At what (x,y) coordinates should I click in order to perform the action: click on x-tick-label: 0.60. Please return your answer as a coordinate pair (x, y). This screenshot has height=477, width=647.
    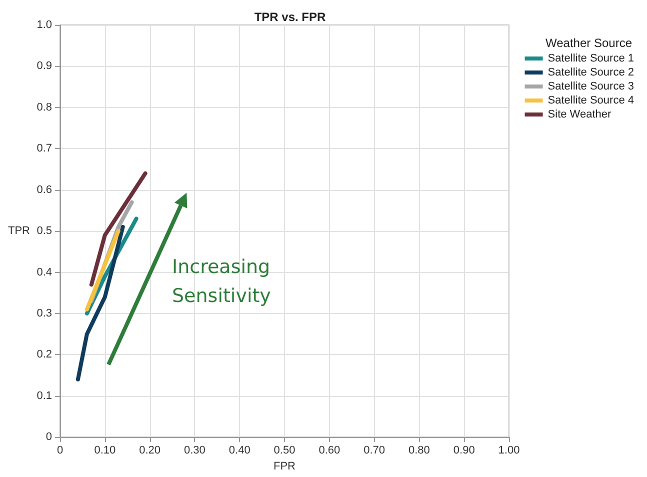
    Looking at the image, I should click on (329, 450).